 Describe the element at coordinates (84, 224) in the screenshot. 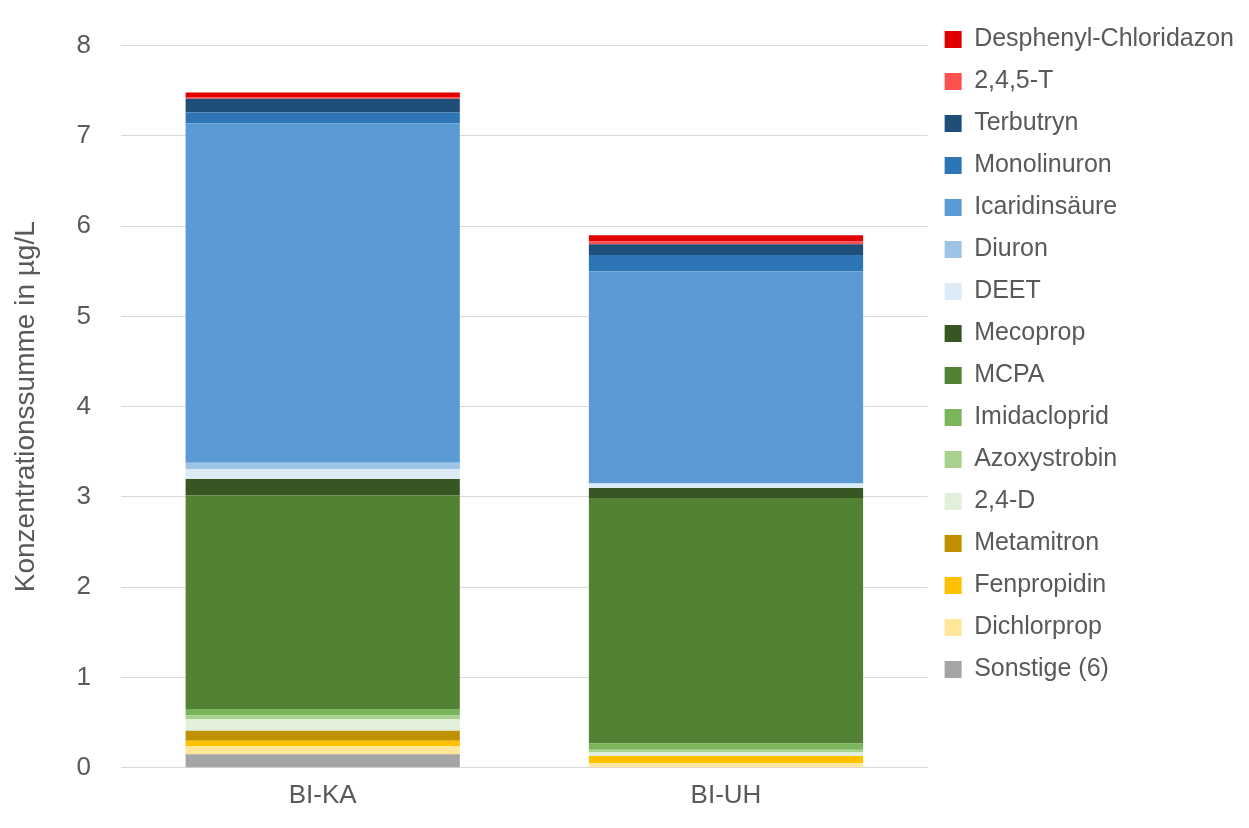

I see `y-tick-label: 6` at that location.